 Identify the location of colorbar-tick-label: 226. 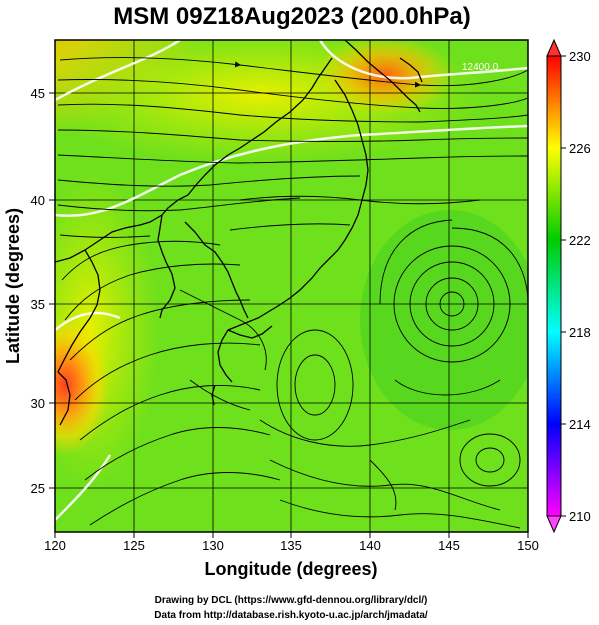
(580, 148).